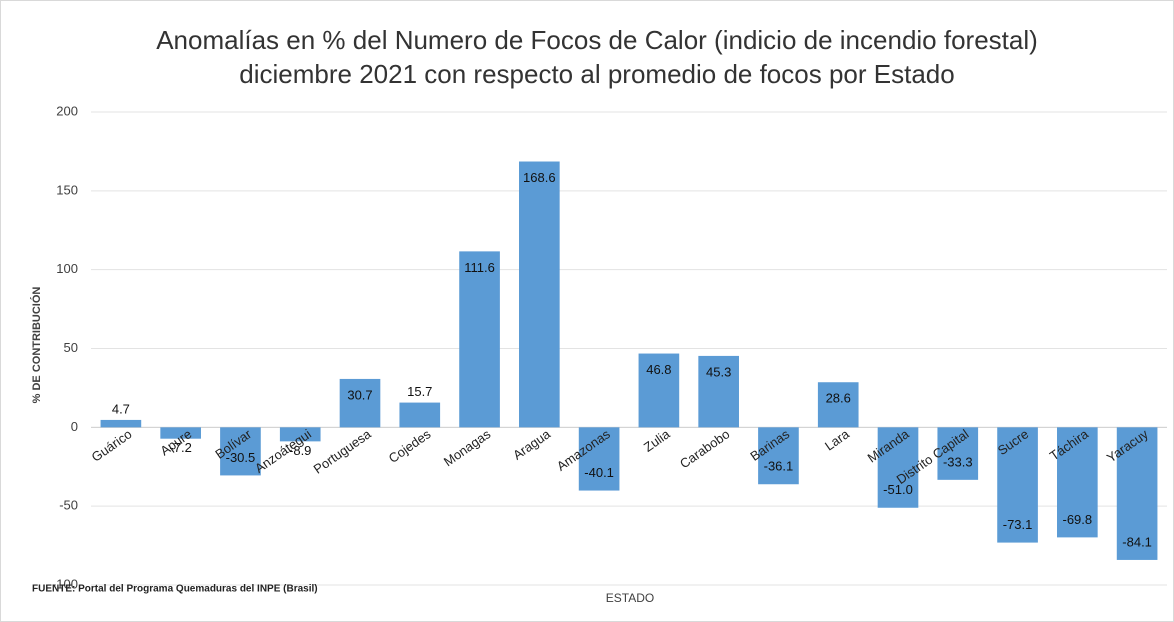 This screenshot has width=1174, height=622. Describe the element at coordinates (539, 177) in the screenshot. I see `data-label: 168.6` at that location.